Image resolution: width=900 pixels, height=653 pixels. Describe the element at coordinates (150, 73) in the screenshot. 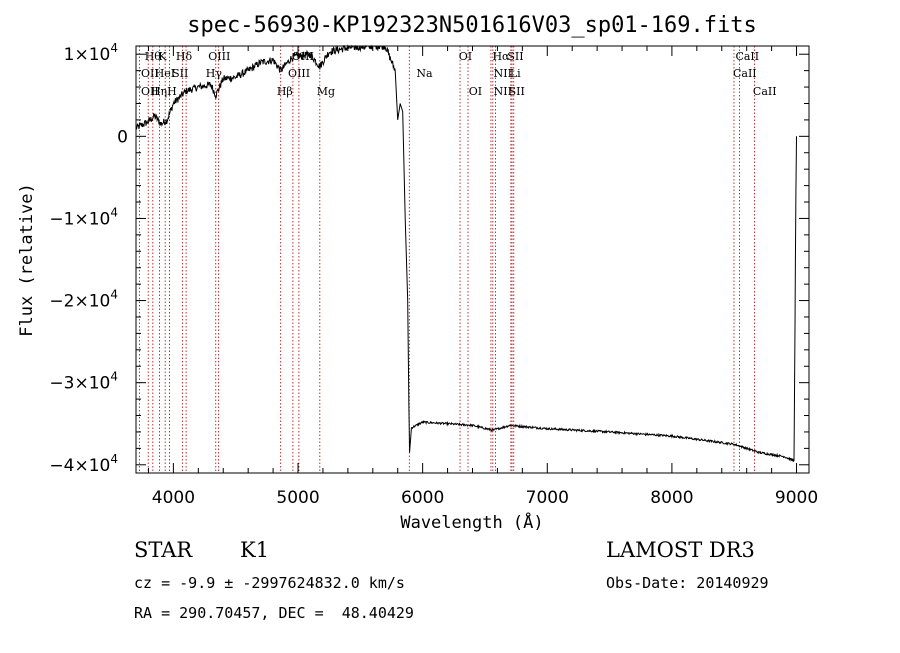

I see `line-label-3: OII` at that location.